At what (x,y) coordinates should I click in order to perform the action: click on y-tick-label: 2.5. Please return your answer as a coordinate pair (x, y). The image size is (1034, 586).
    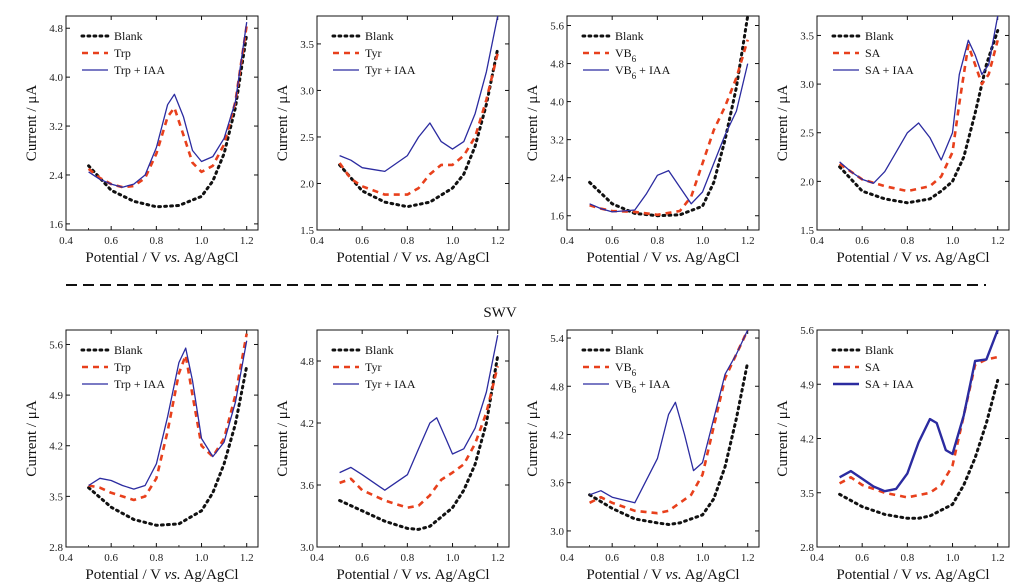
    Looking at the image, I should click on (307, 138).